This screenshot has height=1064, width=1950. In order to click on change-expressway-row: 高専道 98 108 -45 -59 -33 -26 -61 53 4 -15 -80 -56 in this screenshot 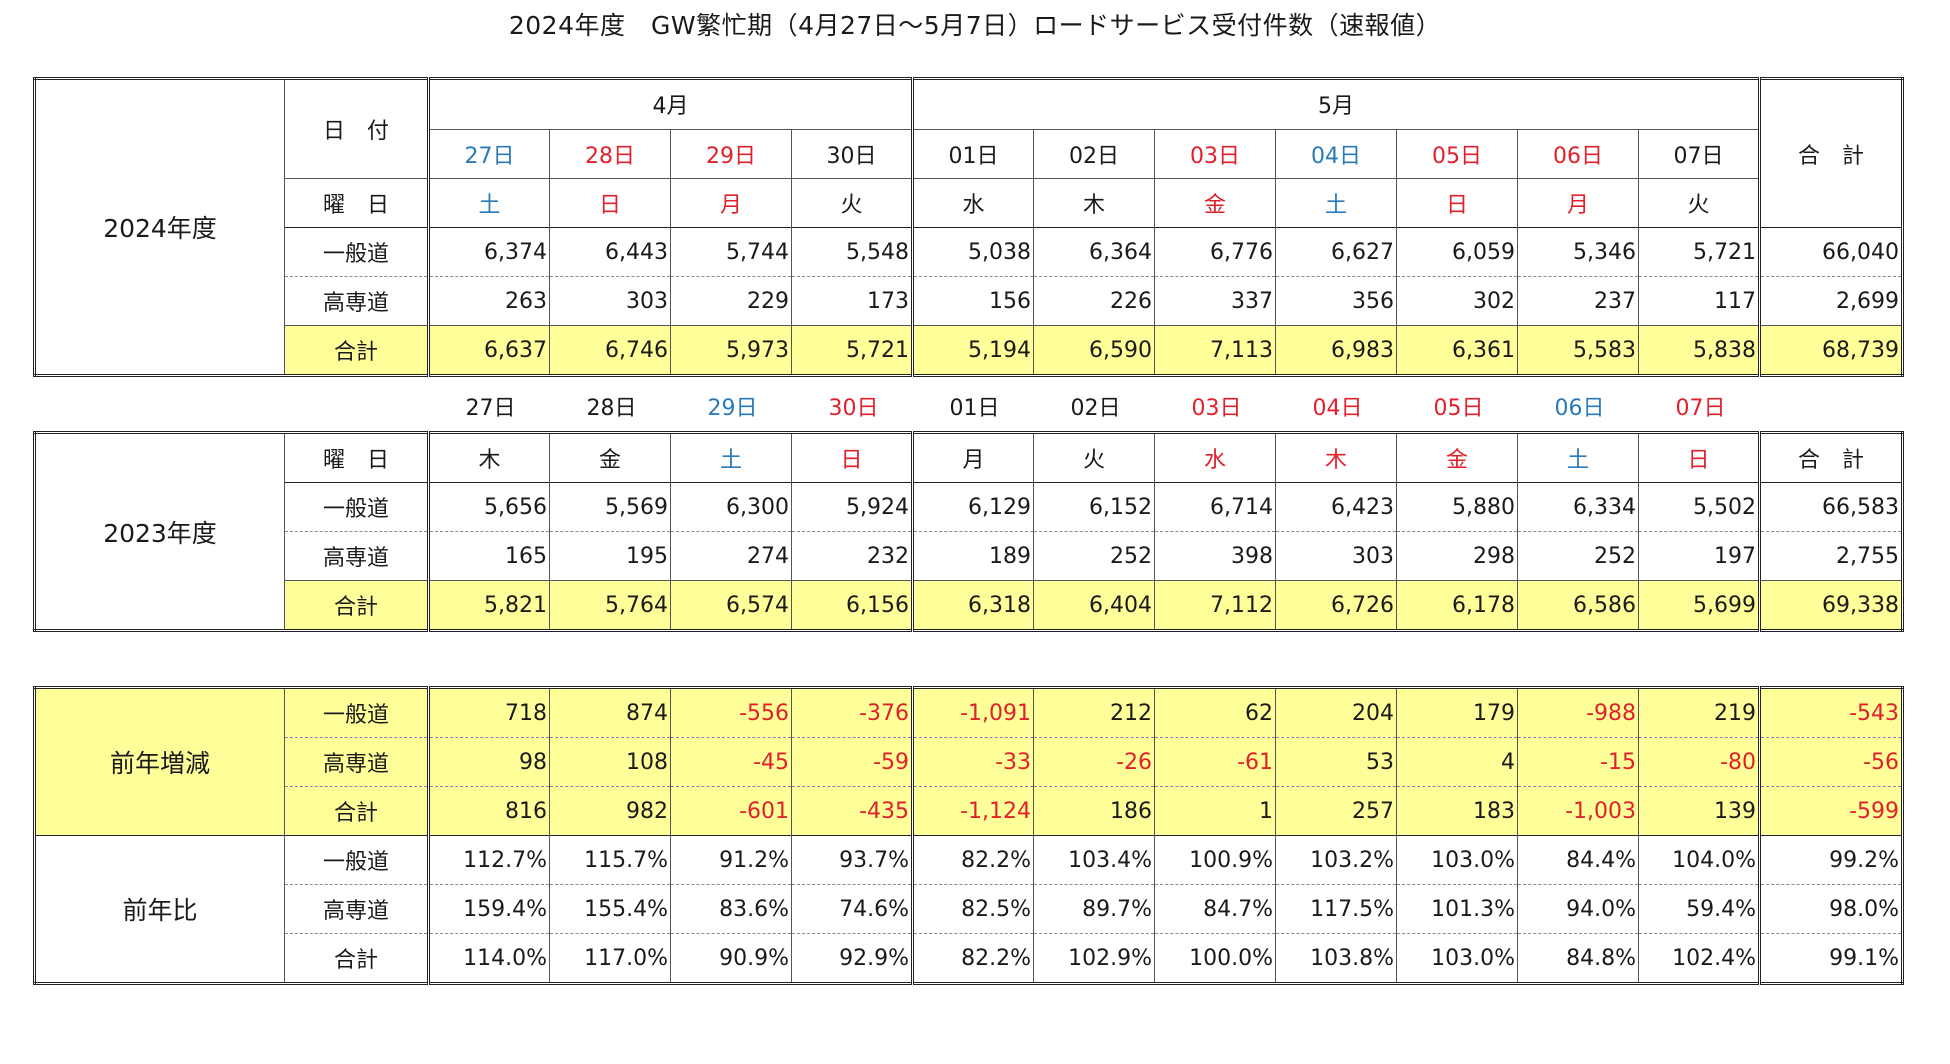, I will do `click(969, 762)`.